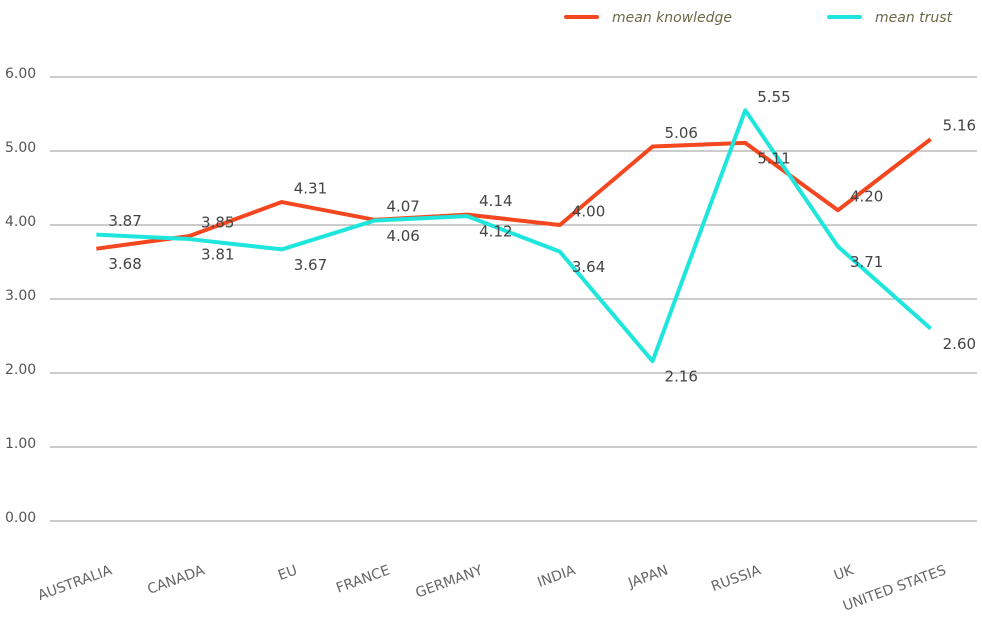 Image resolution: width=982 pixels, height=625 pixels. What do you see at coordinates (495, 201) in the screenshot?
I see `data-label: 4.14` at bounding box center [495, 201].